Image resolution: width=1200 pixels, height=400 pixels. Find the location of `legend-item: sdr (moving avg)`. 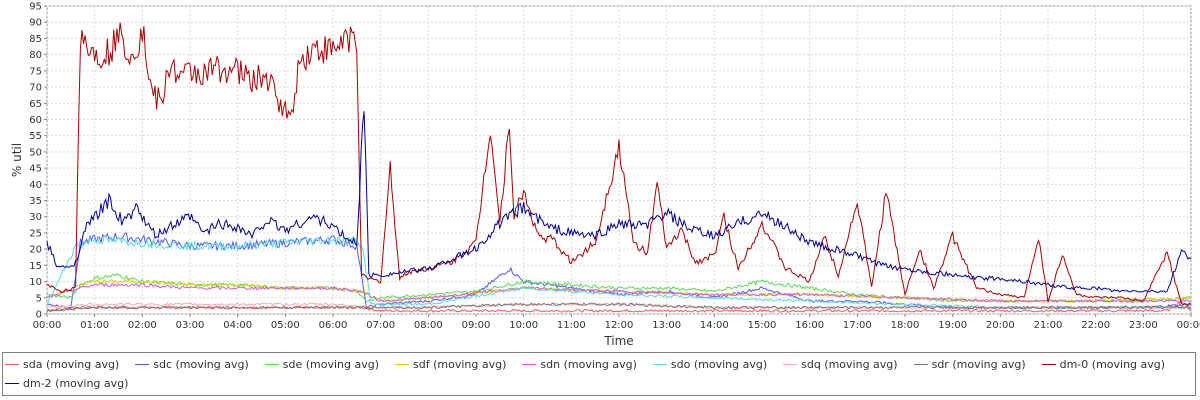

legend-item: sdr (moving avg) is located at coordinates (969, 364).